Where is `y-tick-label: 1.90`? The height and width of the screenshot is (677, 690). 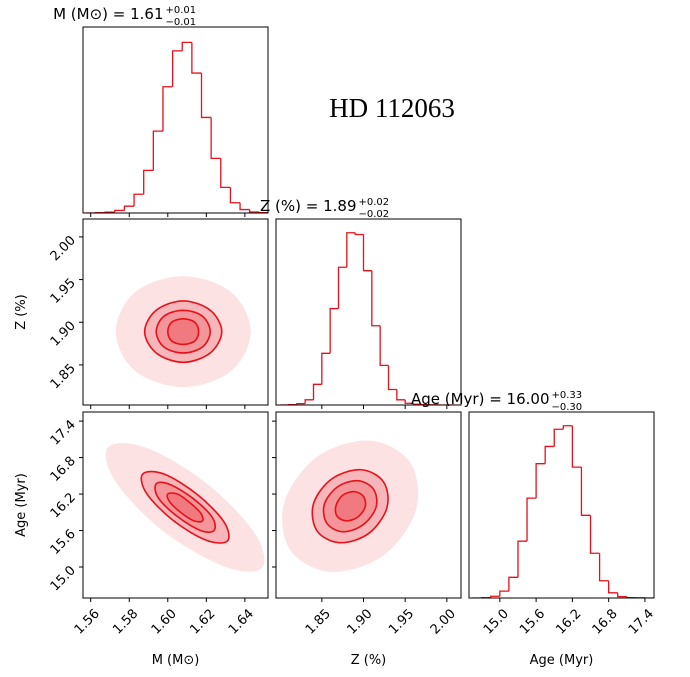
y-tick-label: 1.90 is located at coordinates (63, 333).